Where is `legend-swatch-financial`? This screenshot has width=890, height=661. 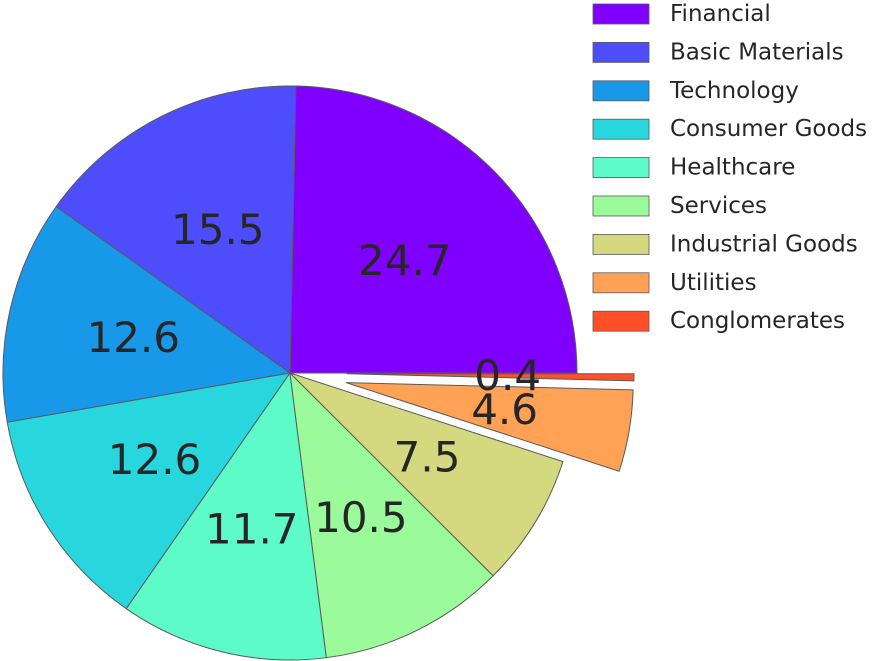
legend-swatch-financial is located at coordinates (621, 14).